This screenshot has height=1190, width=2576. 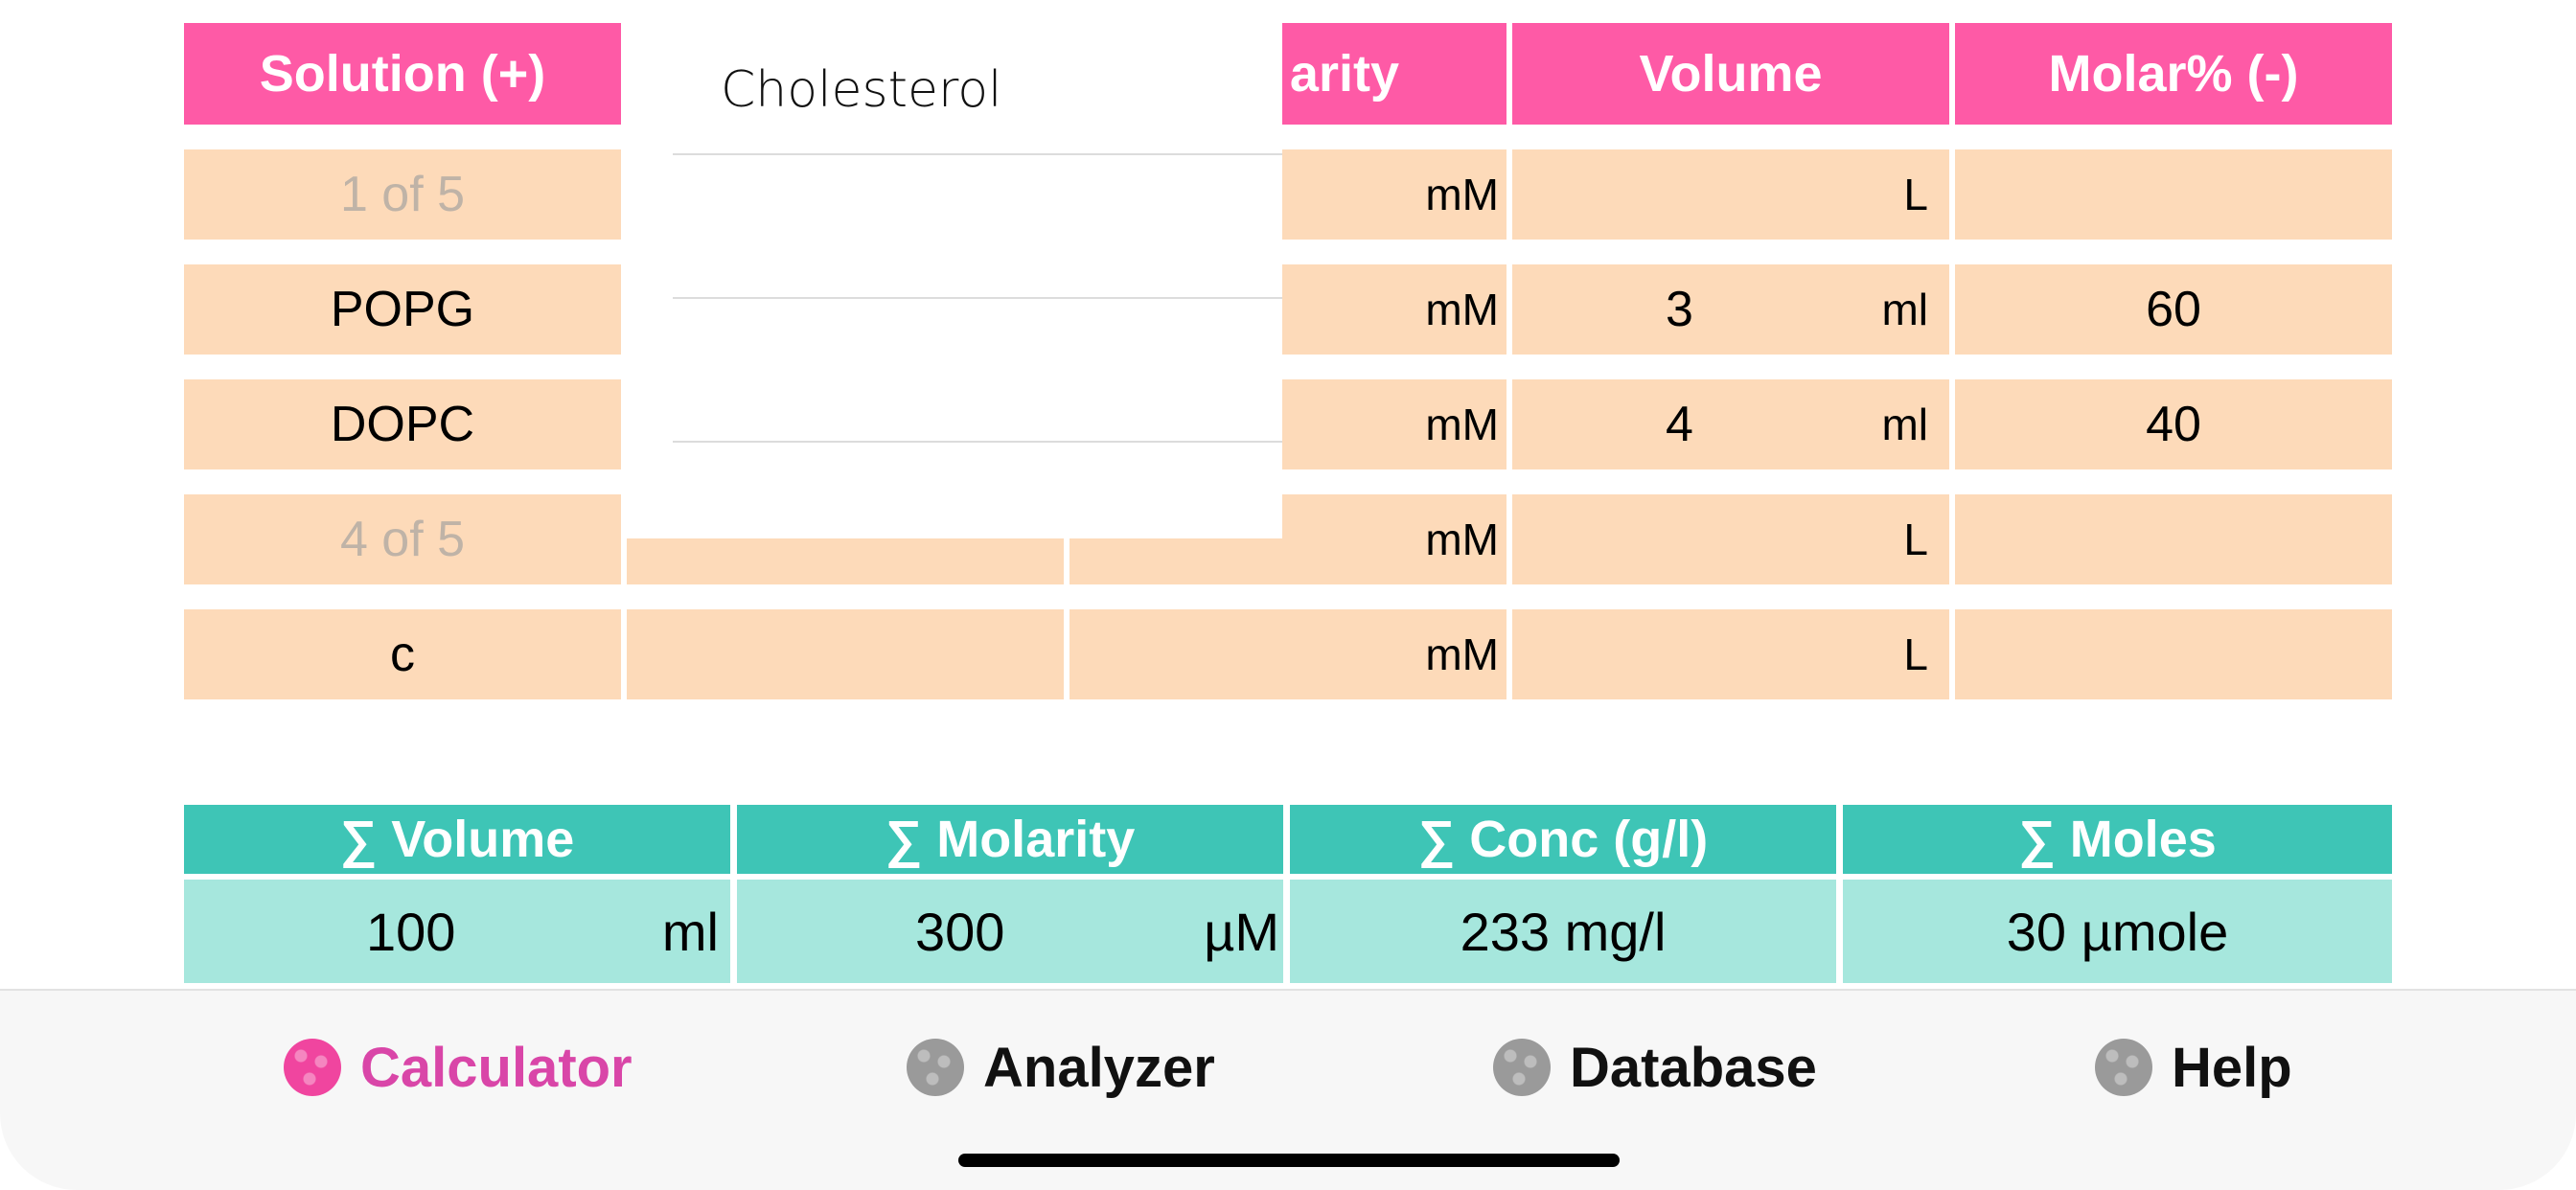 I want to click on help-icon, so click(x=2123, y=1068).